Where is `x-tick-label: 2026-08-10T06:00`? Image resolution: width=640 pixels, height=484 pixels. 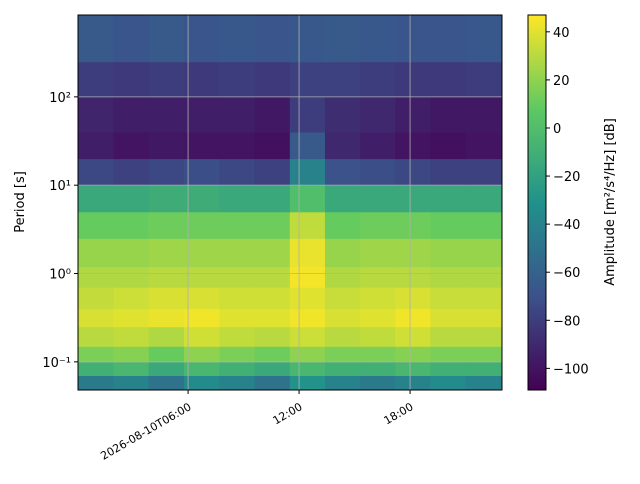
x-tick-label: 2026-08-10T06:00 is located at coordinates (145, 431).